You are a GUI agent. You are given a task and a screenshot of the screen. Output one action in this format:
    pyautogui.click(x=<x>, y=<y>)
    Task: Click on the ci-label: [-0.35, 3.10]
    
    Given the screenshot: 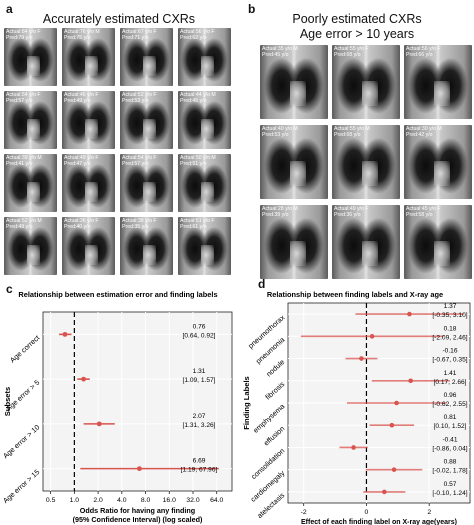 What is the action you would take?
    pyautogui.click(x=449, y=315)
    